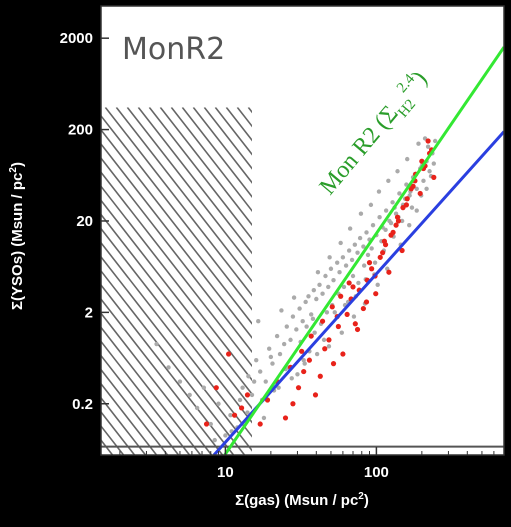  What do you see at coordinates (13, 170) in the screenshot?
I see `y-axis-label-sup: 2` at bounding box center [13, 170].